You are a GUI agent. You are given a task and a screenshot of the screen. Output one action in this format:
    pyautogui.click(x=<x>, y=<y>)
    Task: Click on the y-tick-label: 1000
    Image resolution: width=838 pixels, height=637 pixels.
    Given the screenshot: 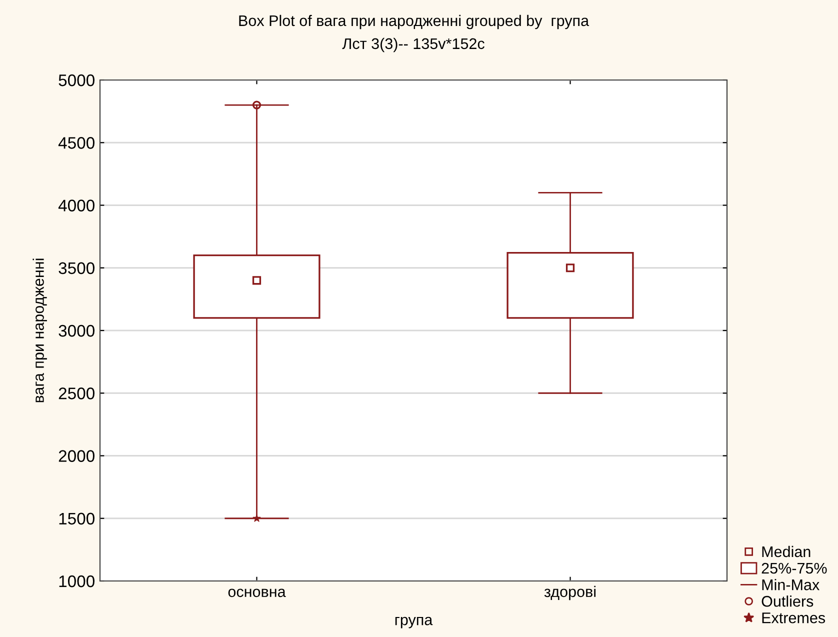 What is the action you would take?
    pyautogui.click(x=76, y=581)
    